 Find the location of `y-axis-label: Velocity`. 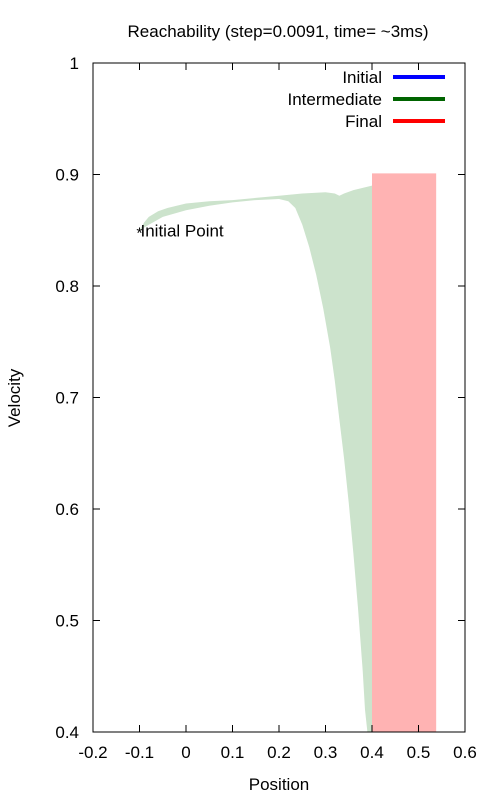

y-axis-label: Velocity is located at coordinates (14, 397).